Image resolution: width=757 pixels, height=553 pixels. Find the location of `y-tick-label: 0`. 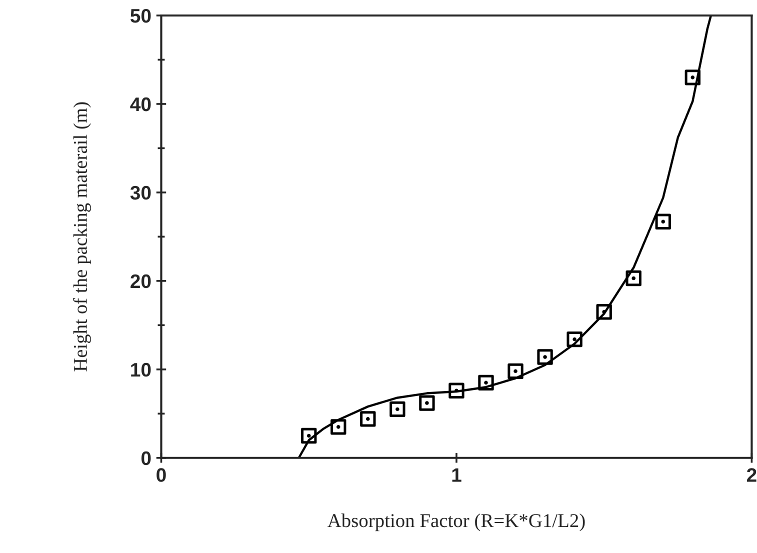

y-tick-label: 0 is located at coordinates (146, 458).